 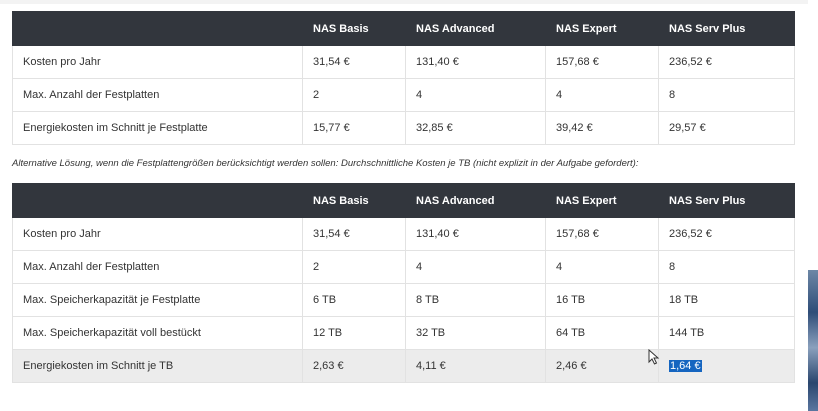 I want to click on table-cell-selected: 1,64 €, so click(x=726, y=366).